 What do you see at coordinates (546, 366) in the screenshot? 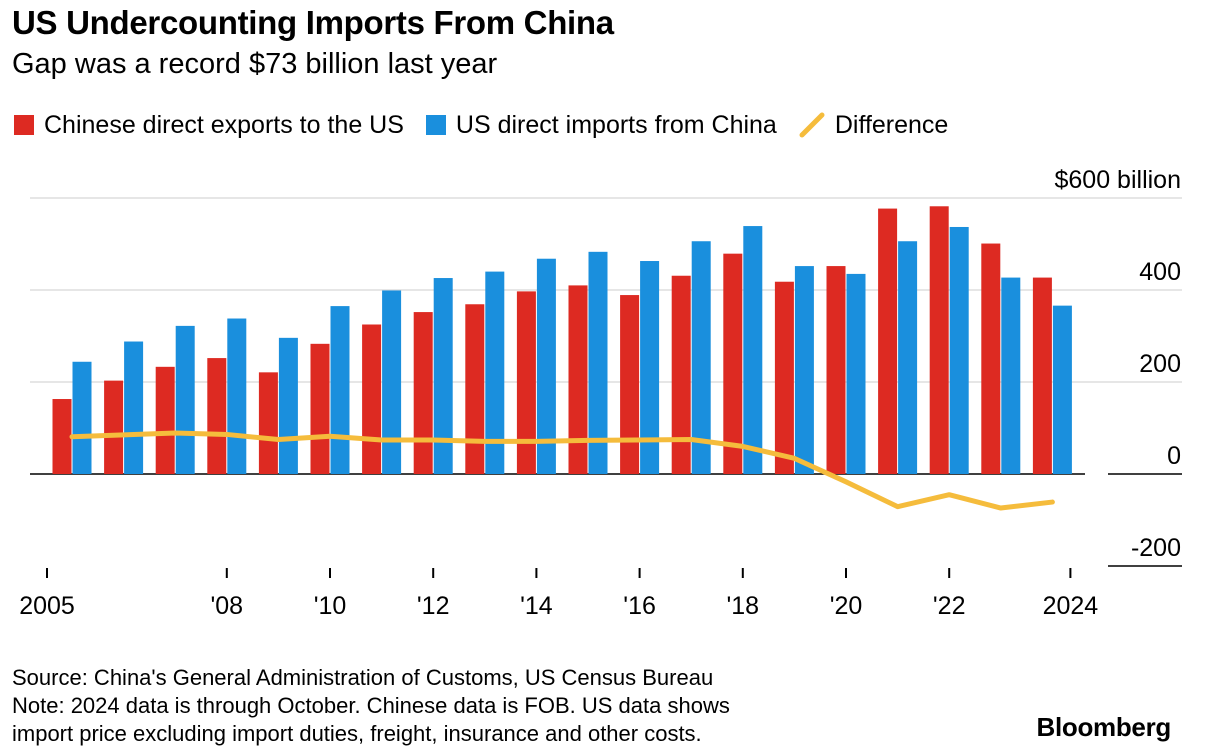
I see `bar-imports-2014` at bounding box center [546, 366].